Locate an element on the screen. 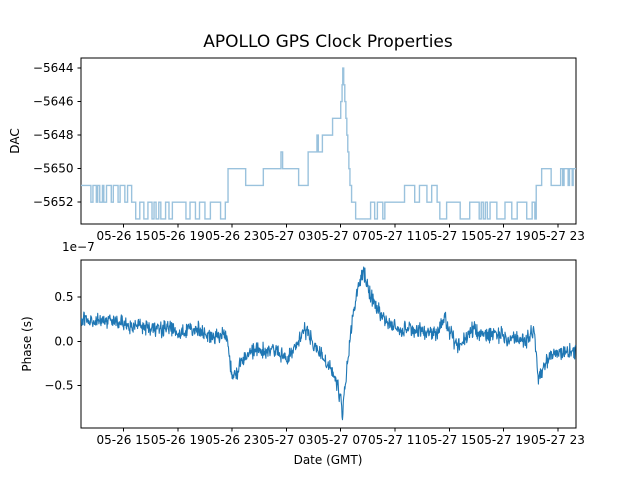  y-tick-label: −5644 is located at coordinates (53, 68).